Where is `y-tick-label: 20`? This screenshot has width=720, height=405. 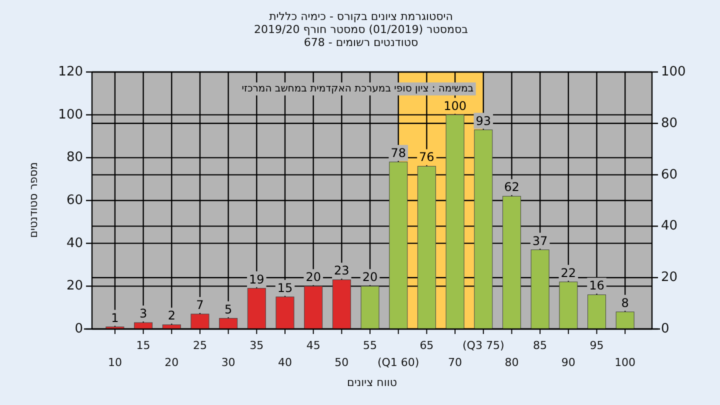
y-tick-label: 20 is located at coordinates (74, 286).